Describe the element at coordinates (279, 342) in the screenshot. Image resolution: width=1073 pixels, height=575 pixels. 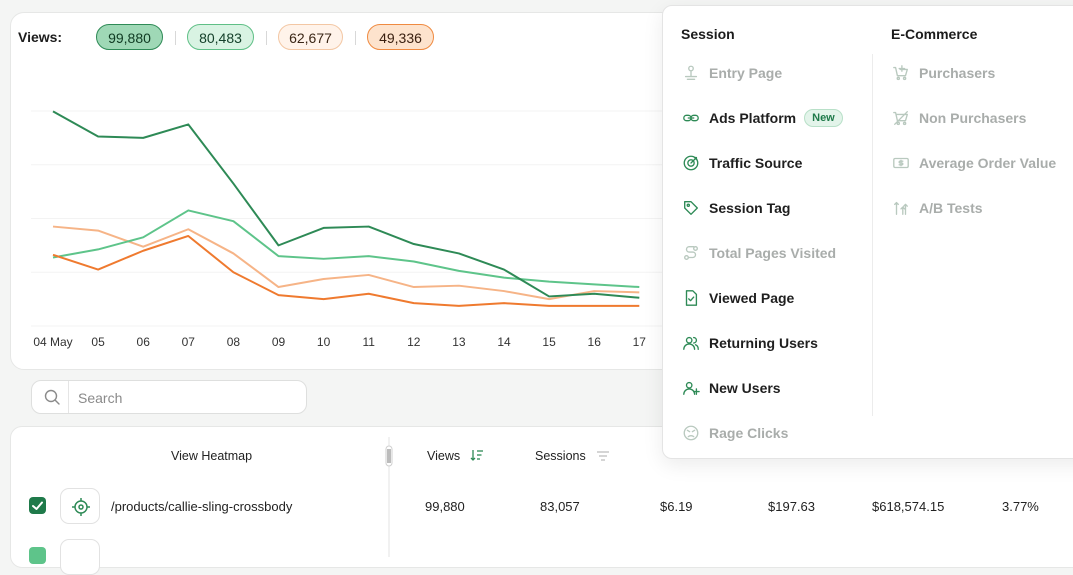
I see `x-tick-label: 09` at that location.